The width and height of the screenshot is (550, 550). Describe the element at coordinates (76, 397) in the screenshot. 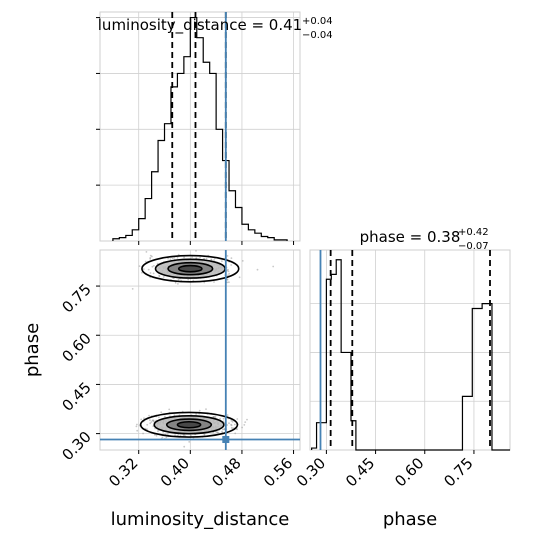

I see `y-tick-label: 0.45` at that location.